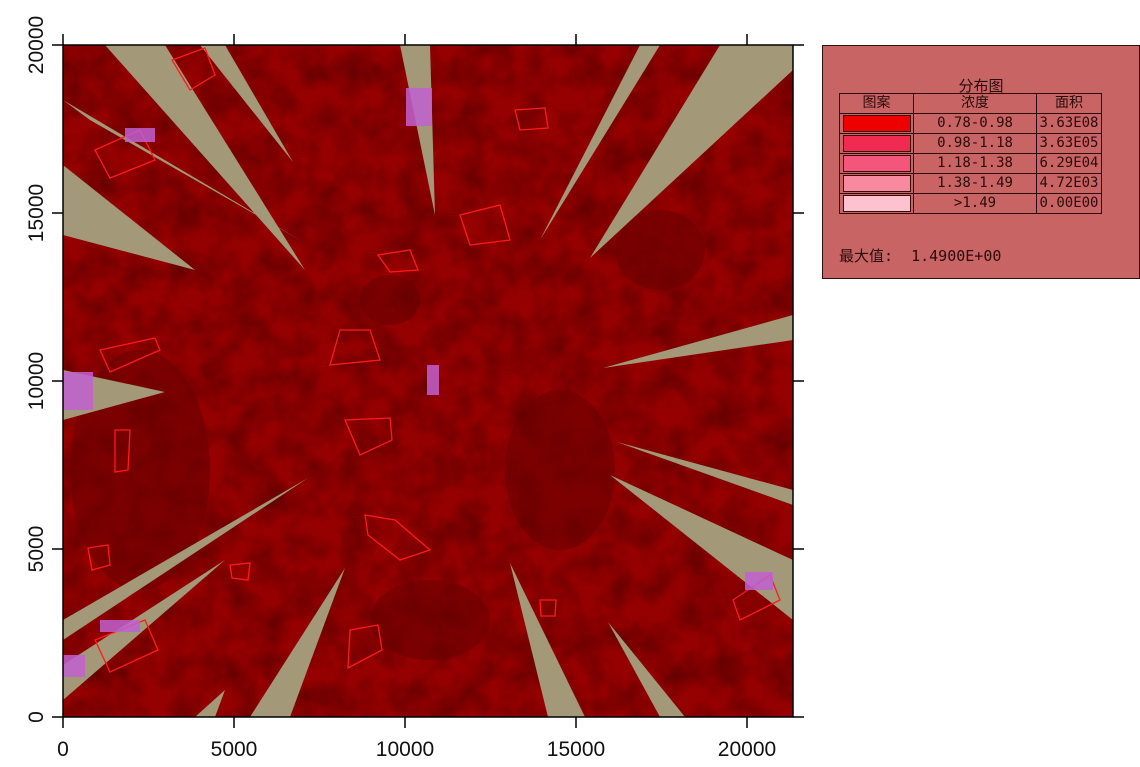  I want to click on legend-row: 1.38-1.49 4.72E03, so click(970, 183).